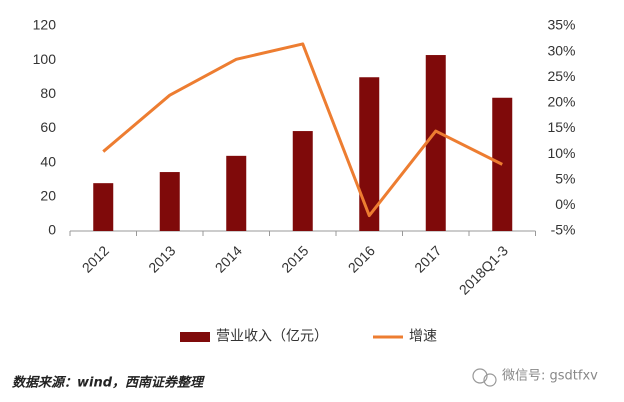 This screenshot has width=624, height=402. Describe the element at coordinates (561, 153) in the screenshot. I see `y2-tick-label: 10%` at that location.